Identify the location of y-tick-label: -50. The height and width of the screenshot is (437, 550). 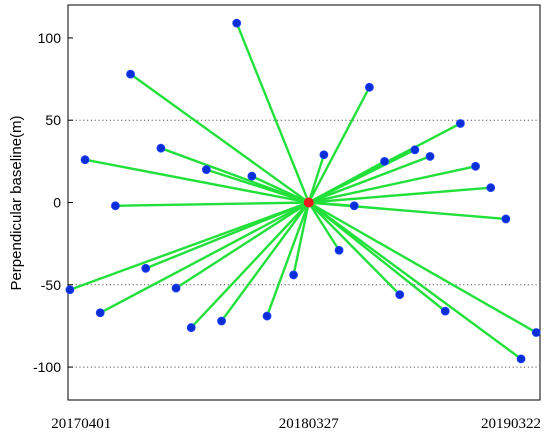
(51, 285).